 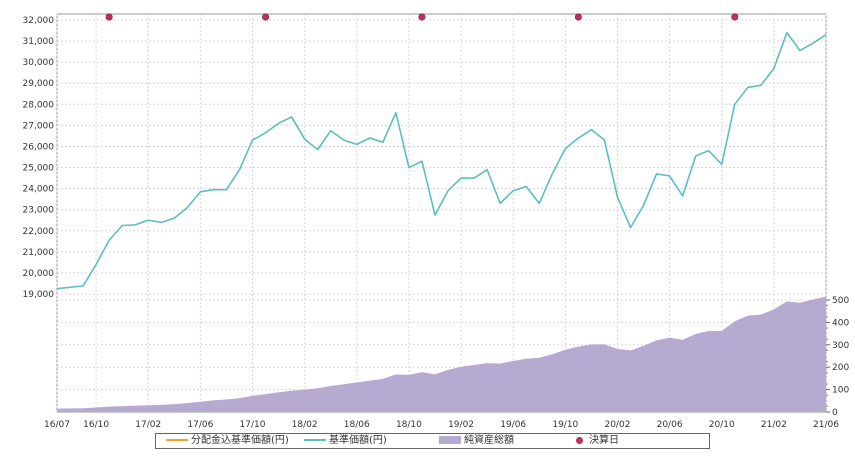 What do you see at coordinates (565, 425) in the screenshot?
I see `x-tick-label: 19/10` at bounding box center [565, 425].